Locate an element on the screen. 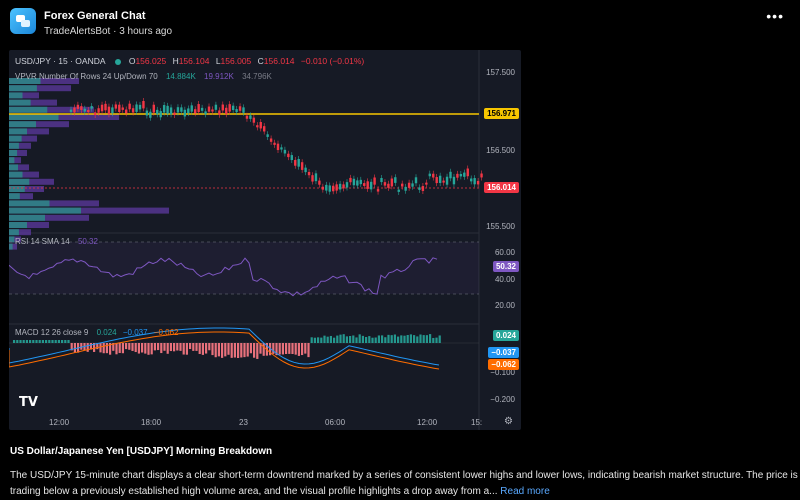 This screenshot has height=500, width=800. rsi-tick: 20.00 is located at coordinates (504, 305).